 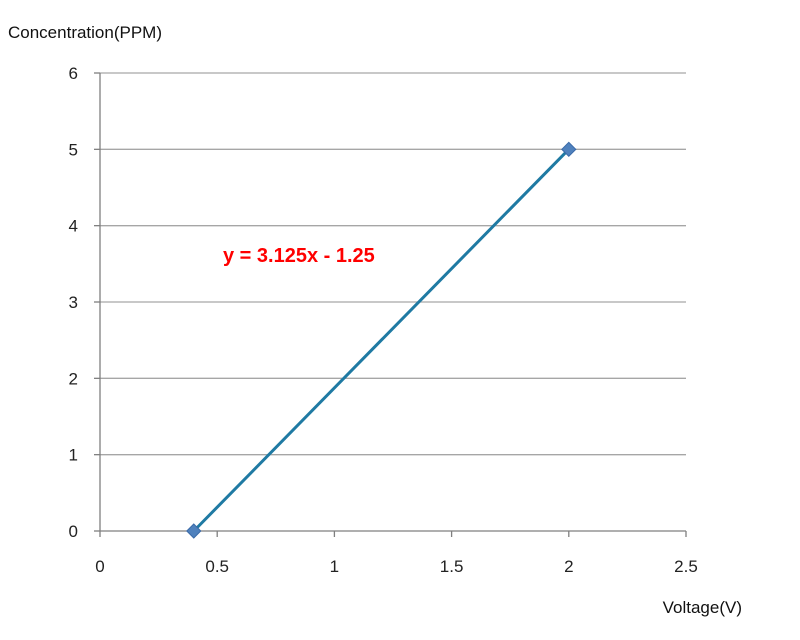 I want to click on y-tick-labels: 0 1 2 3 4 5 6, so click(x=73, y=302).